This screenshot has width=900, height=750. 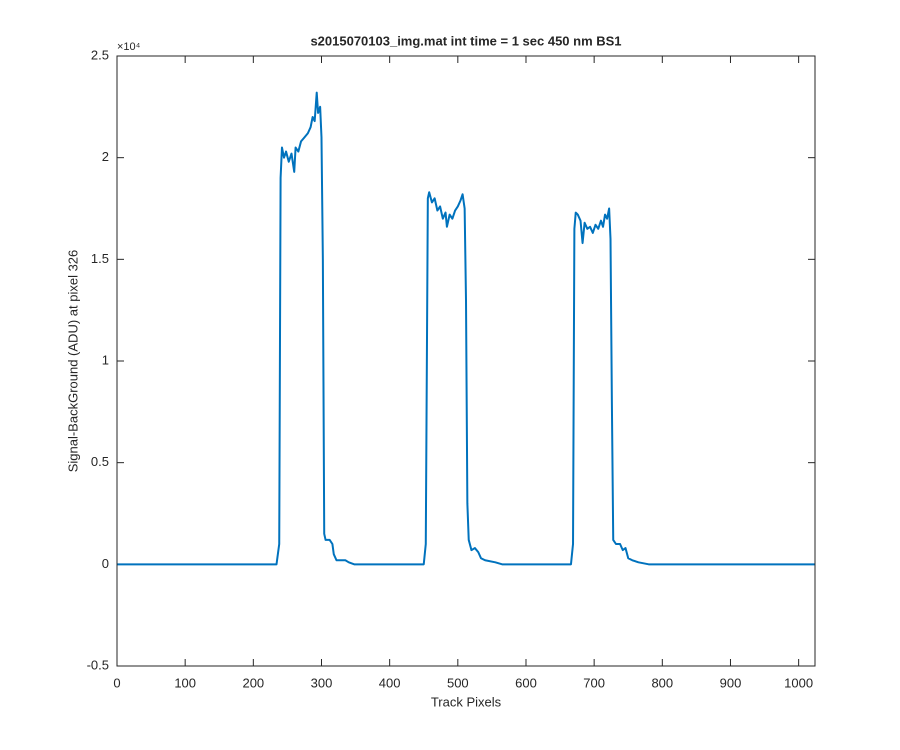 I want to click on x-tick-label: 1000, so click(x=798, y=682).